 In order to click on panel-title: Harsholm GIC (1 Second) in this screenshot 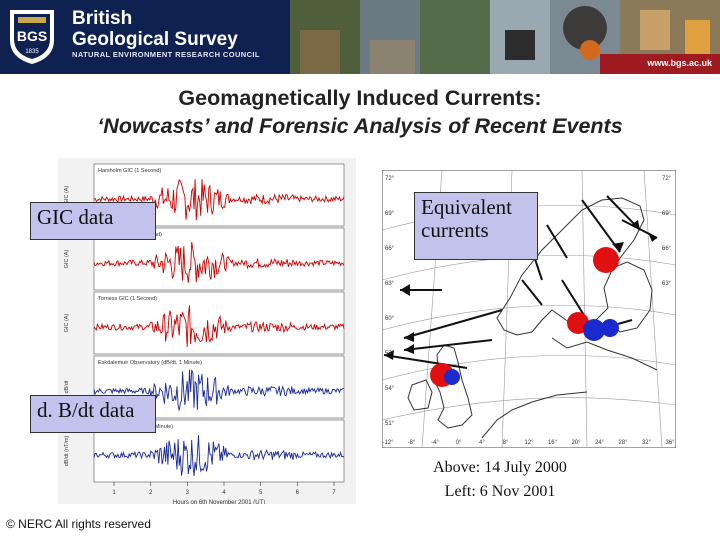, I will do `click(129, 171)`.